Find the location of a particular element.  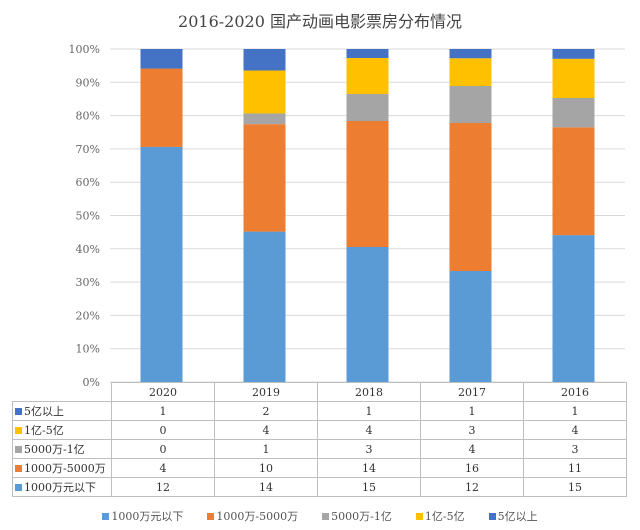

legend: 1000万元以下 1000万-5000万 5000万-1亿 1亿-5亿 5亿以上 is located at coordinates (320, 516).